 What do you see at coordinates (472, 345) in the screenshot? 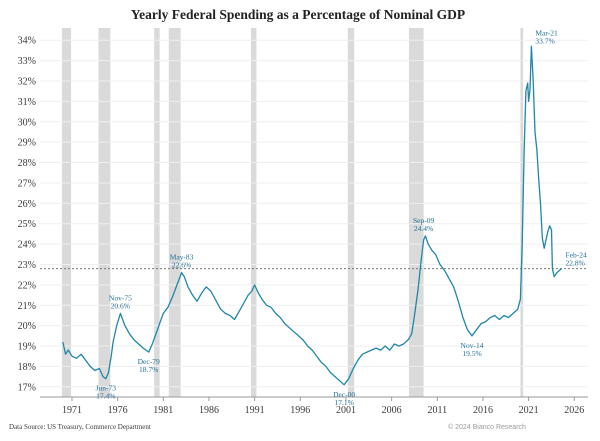
I see `annotation-date: Nov-14` at bounding box center [472, 345].